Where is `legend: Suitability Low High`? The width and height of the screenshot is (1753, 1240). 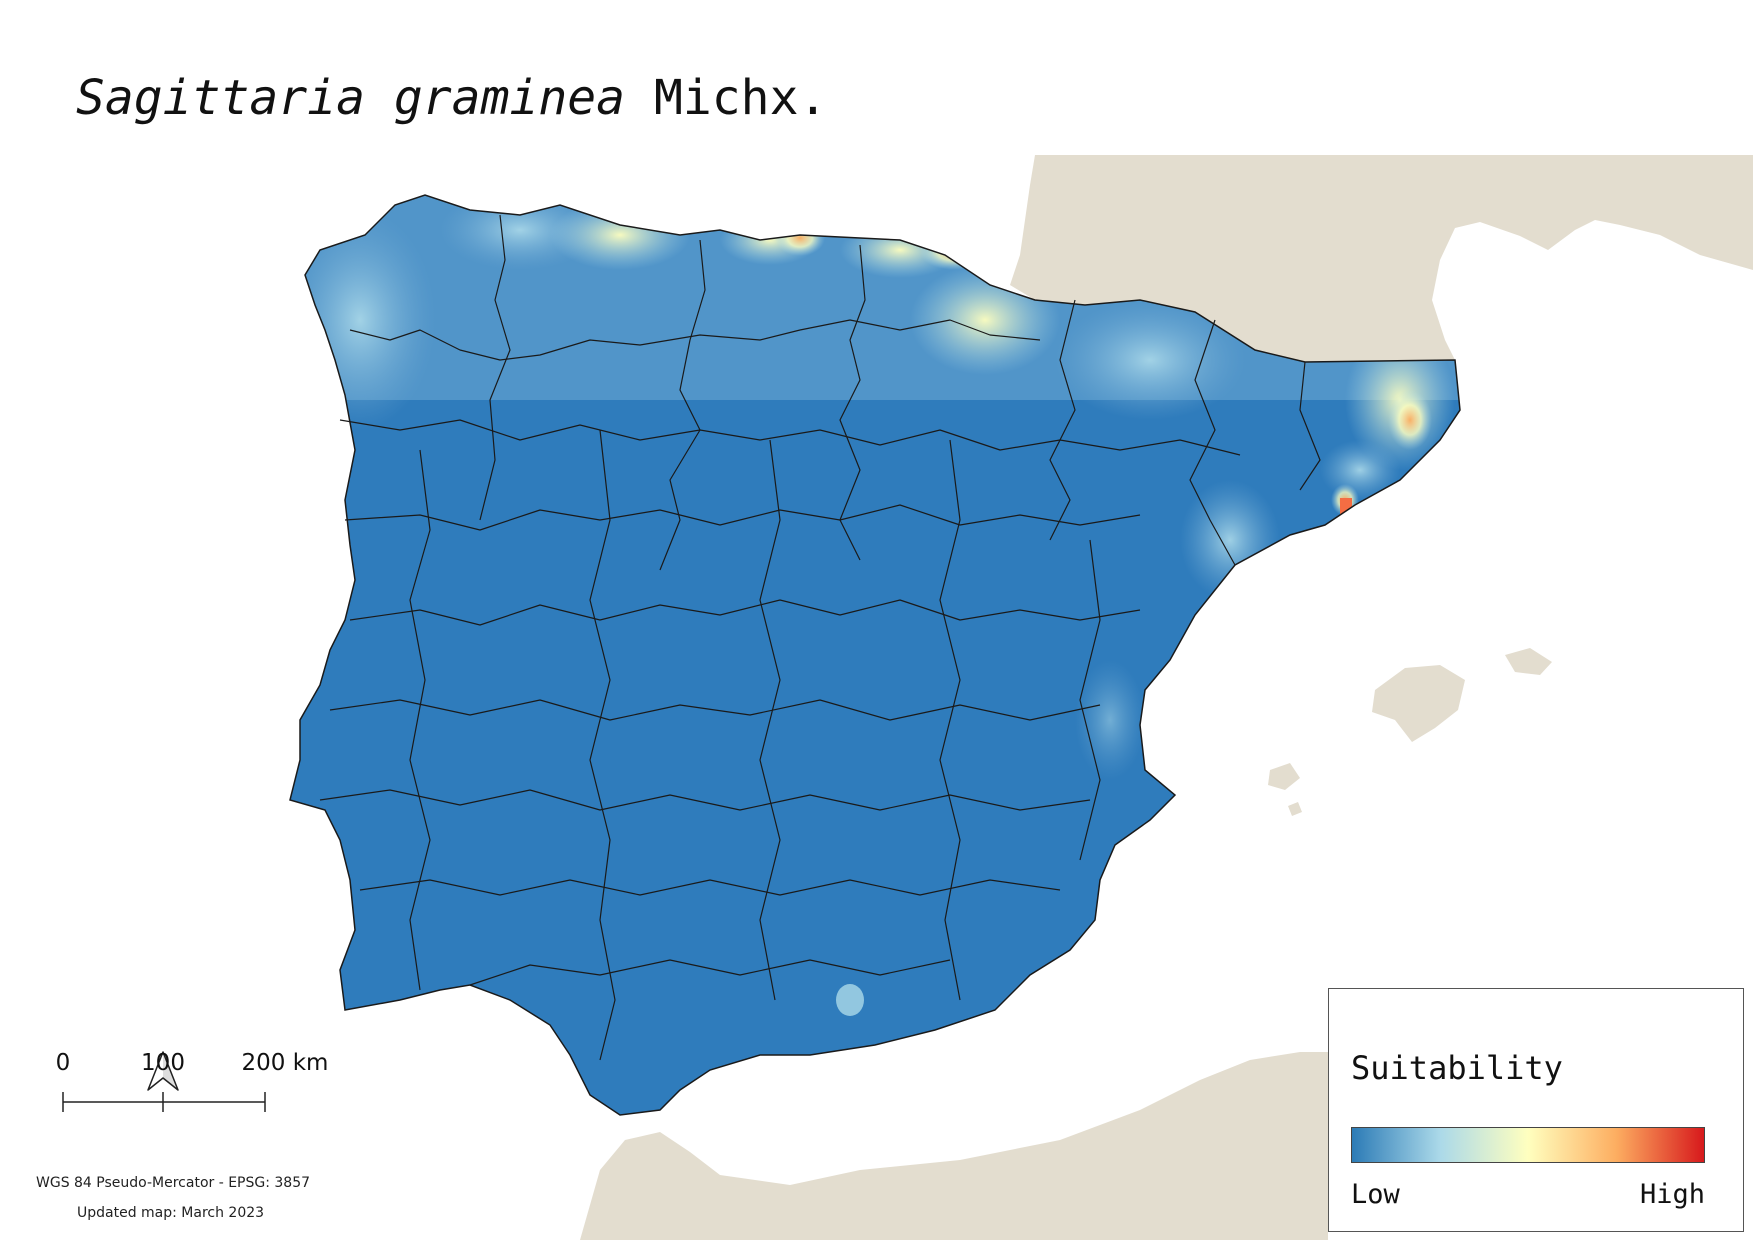
legend: Suitability Low High is located at coordinates (1536, 1110).